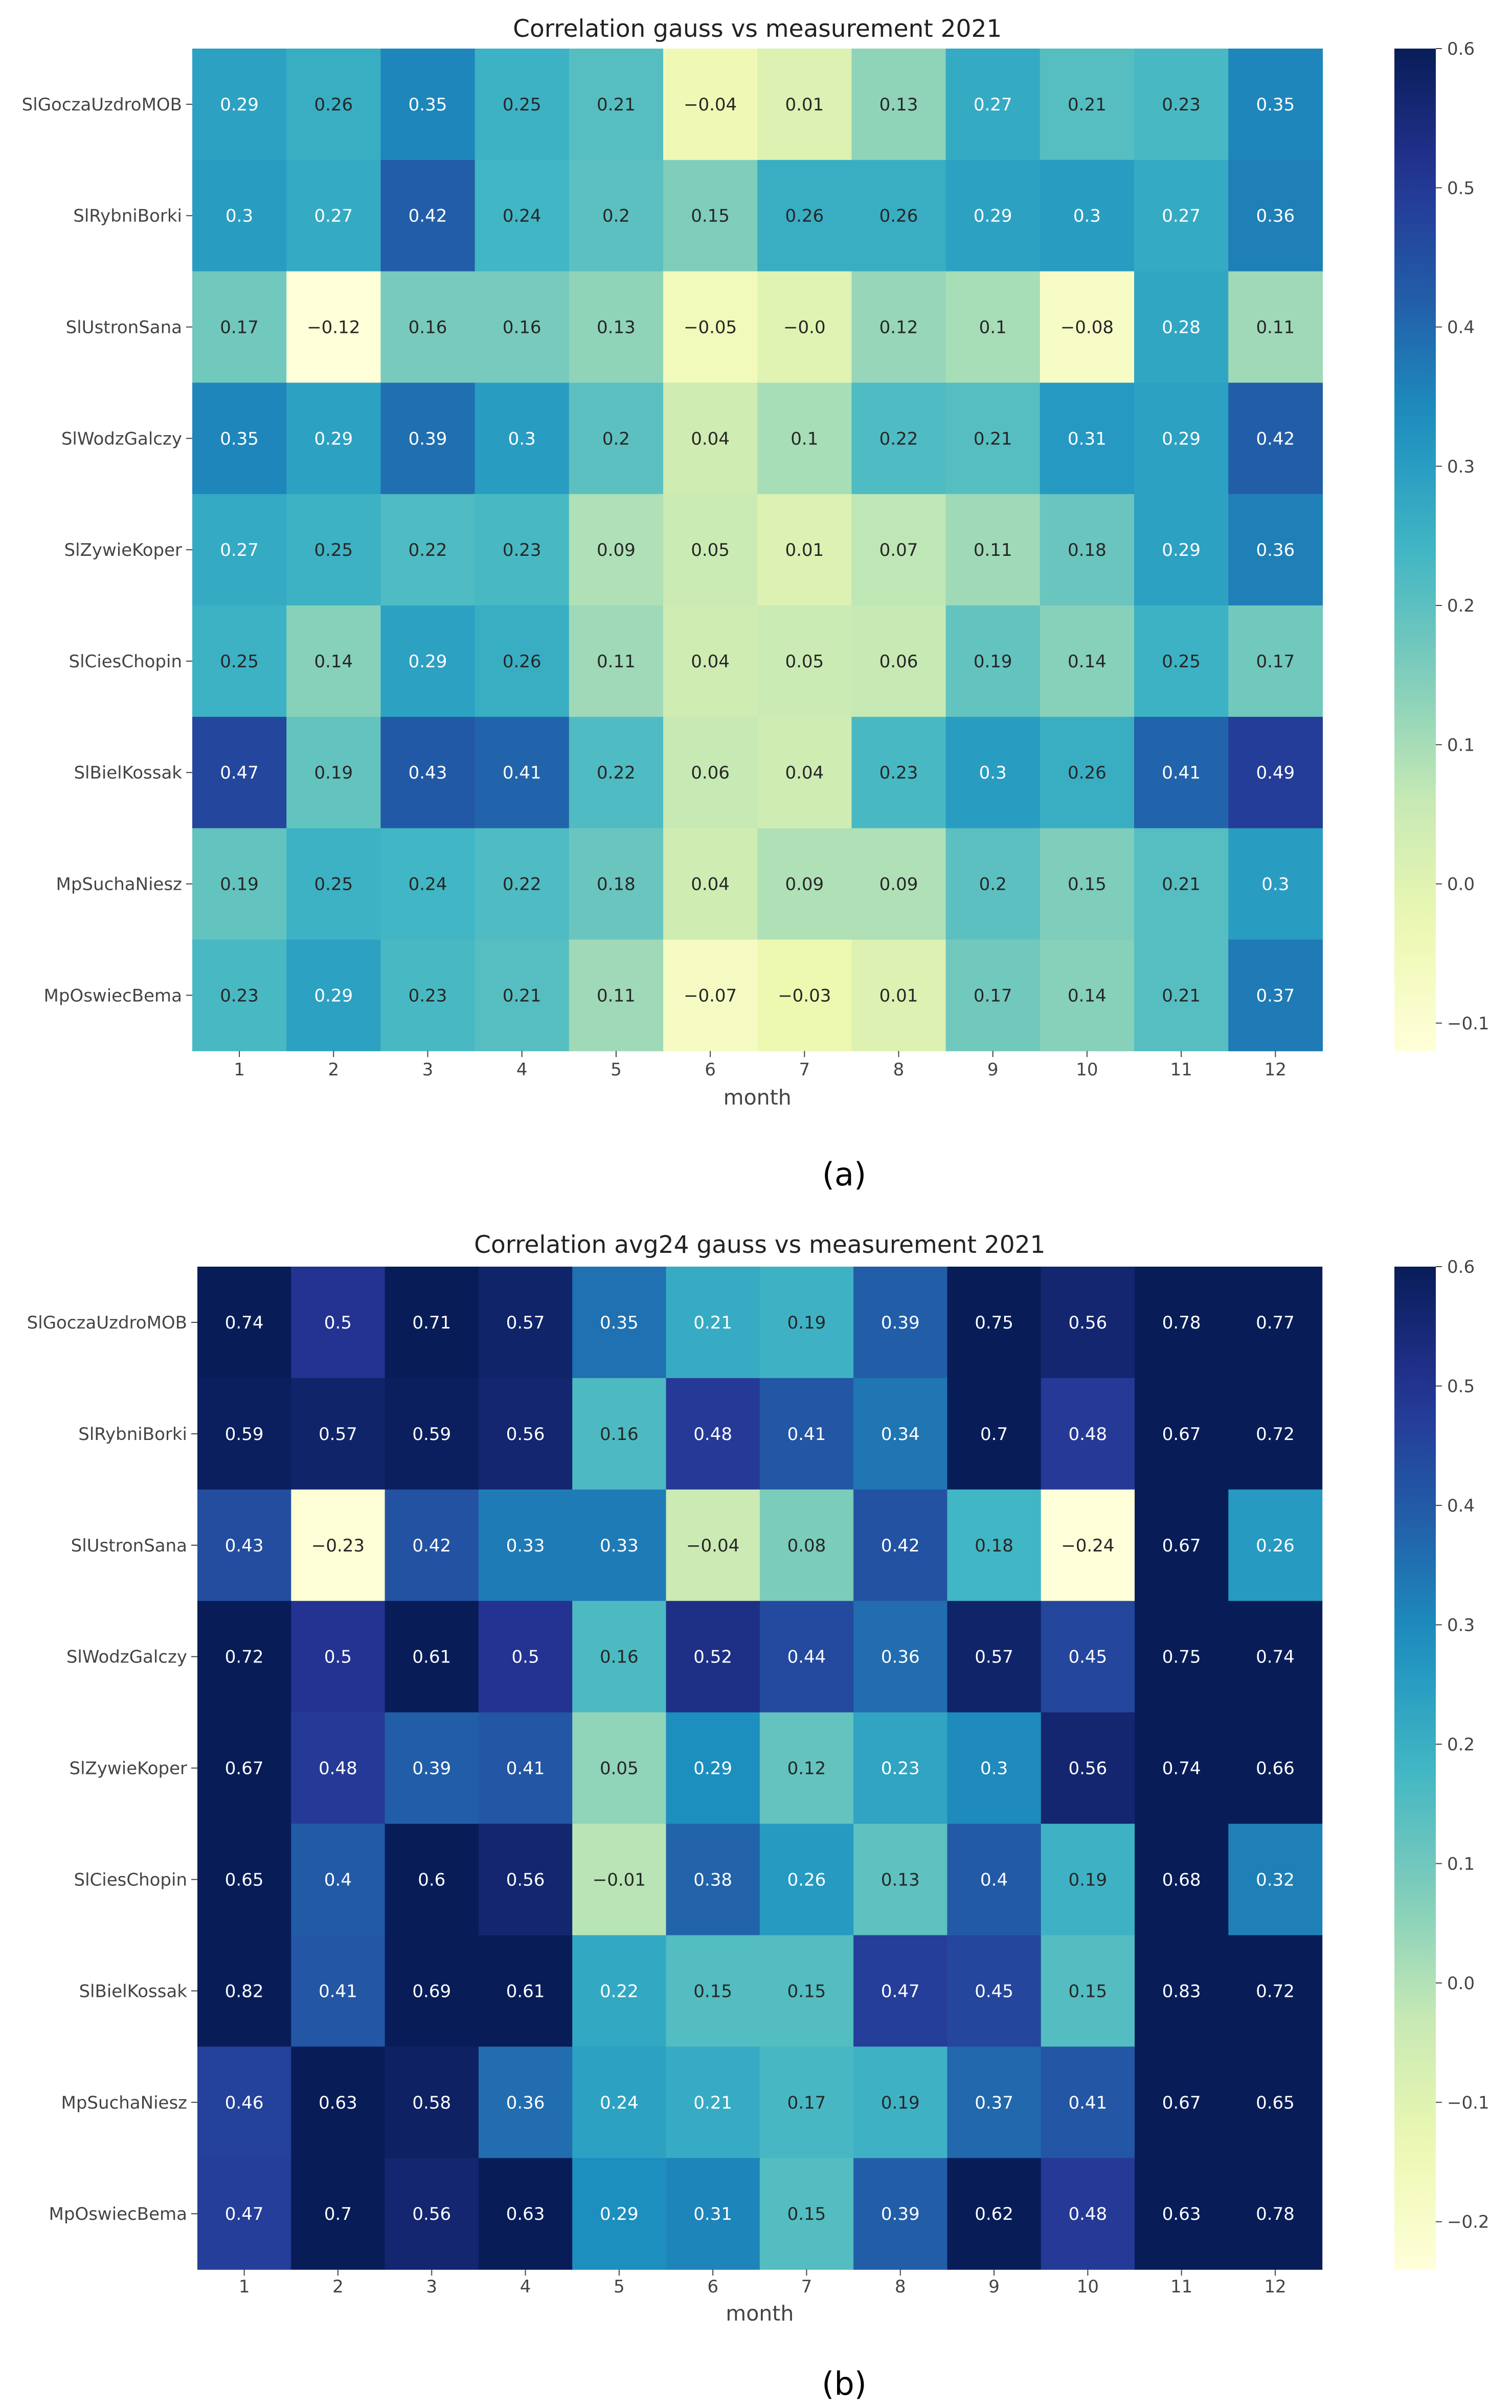 The image size is (1512, 2408). I want to click on cell-value-label: 0.01, so click(898, 995).